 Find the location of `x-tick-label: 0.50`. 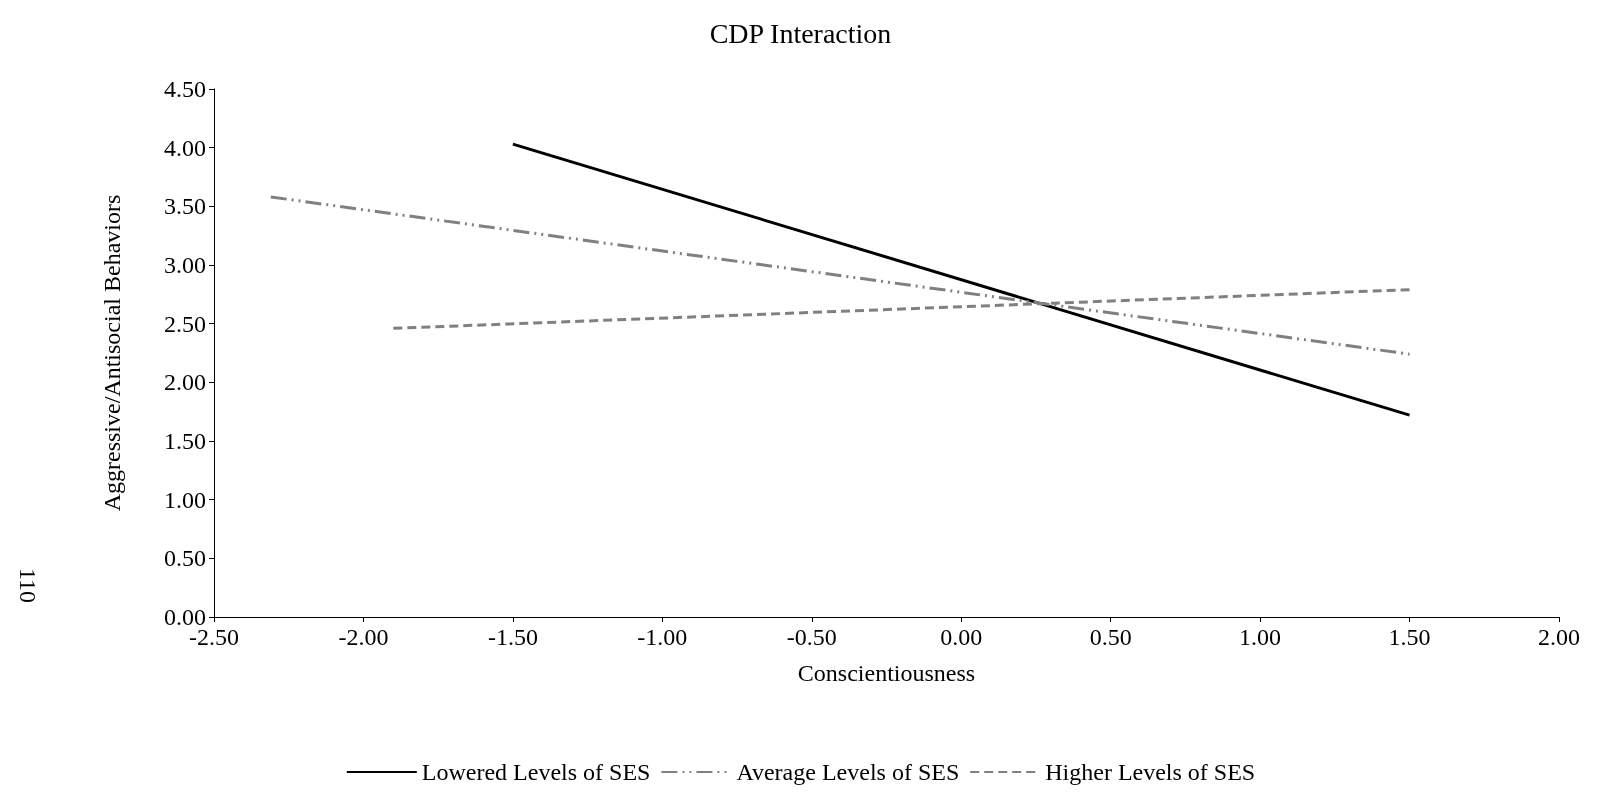

x-tick-label: 0.50 is located at coordinates (1110, 637).